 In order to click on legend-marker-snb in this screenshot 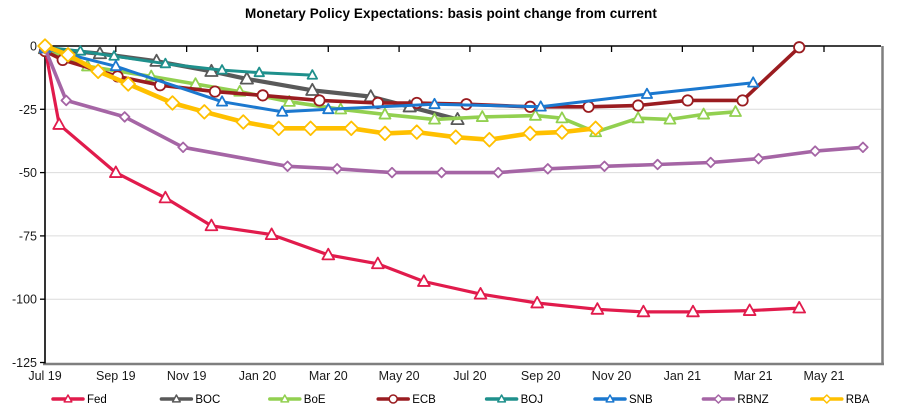, I will do `click(610, 398)`.